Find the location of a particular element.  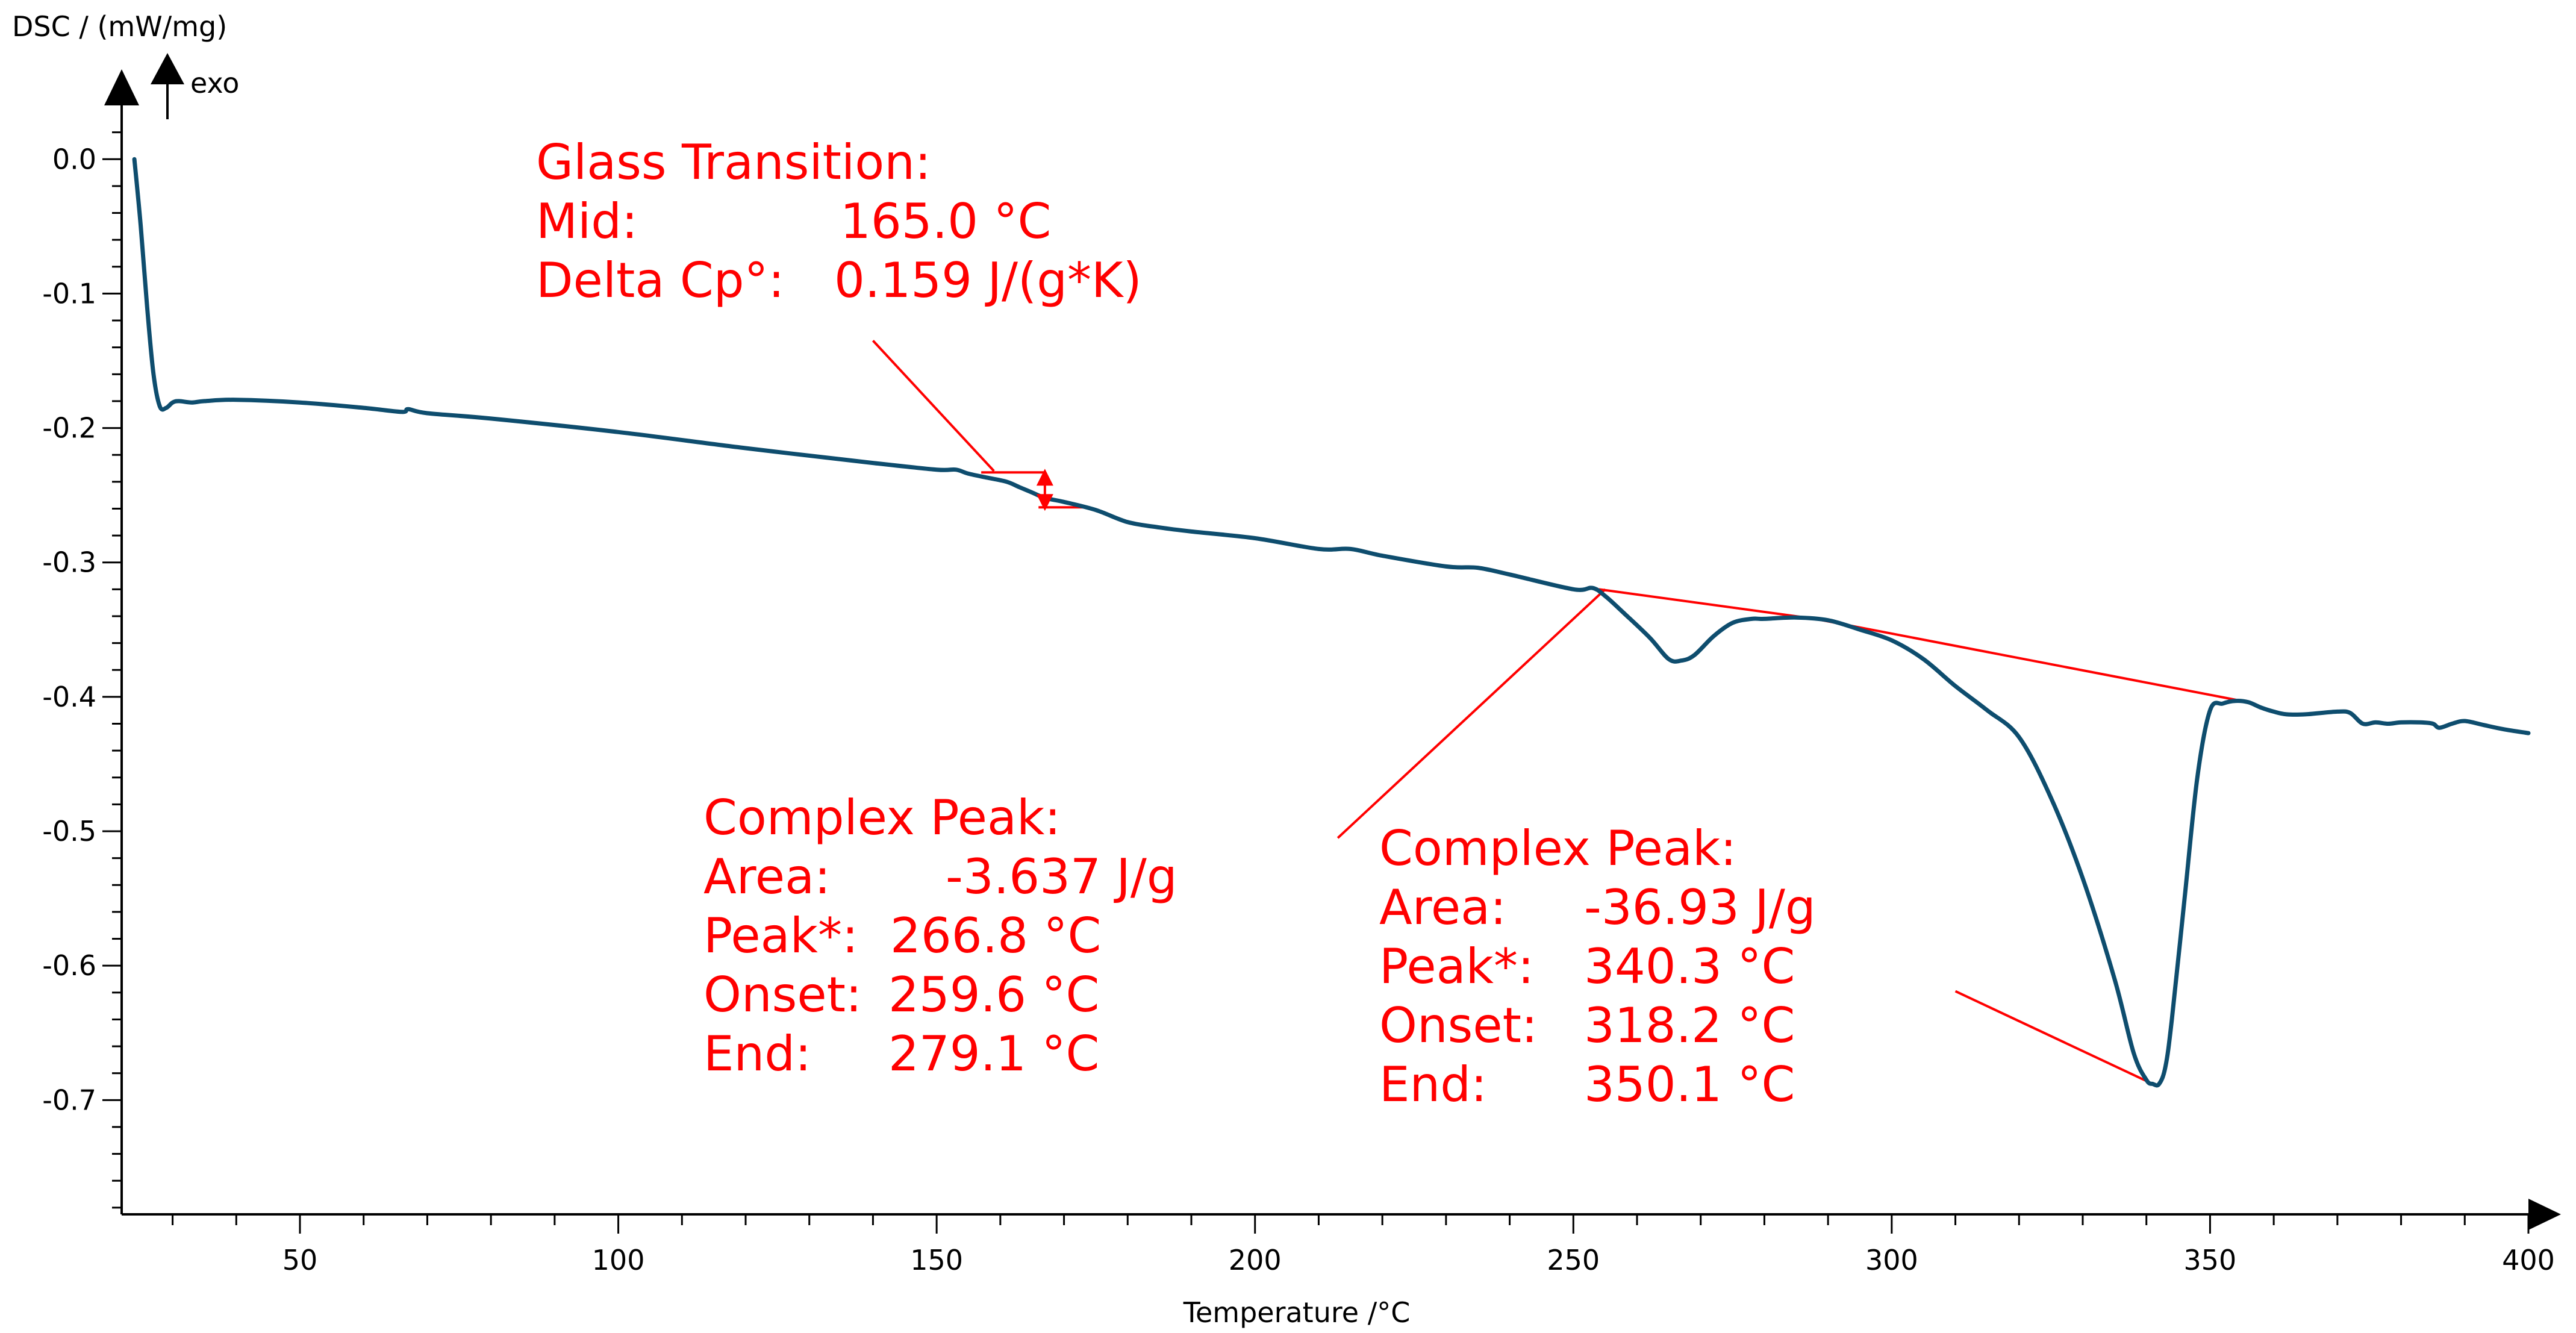

anno-p1-onset-label: Onset: is located at coordinates (782, 995).